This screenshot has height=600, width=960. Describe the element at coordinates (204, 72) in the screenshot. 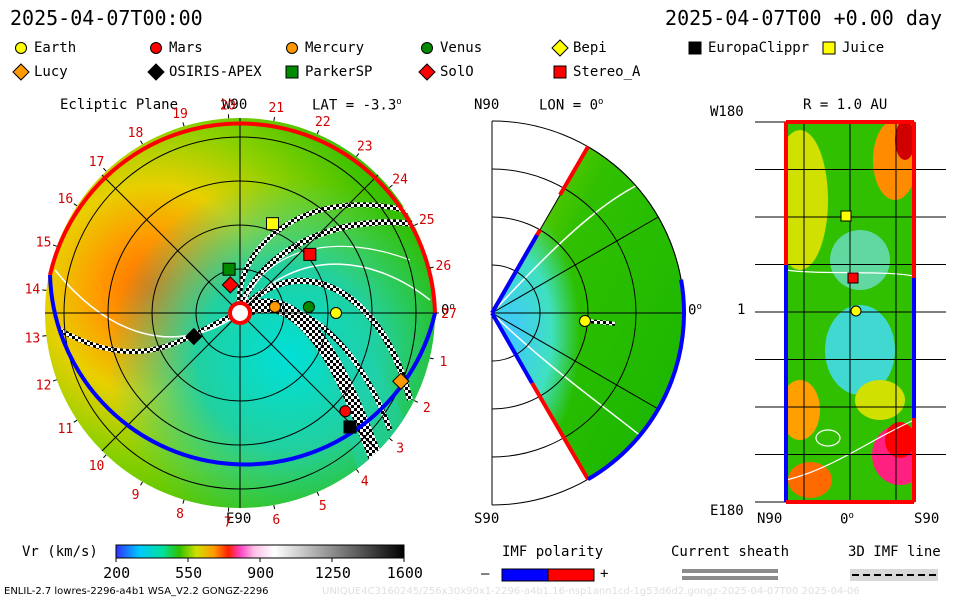

I see `legend-item: OSIRIS-APEX` at that location.